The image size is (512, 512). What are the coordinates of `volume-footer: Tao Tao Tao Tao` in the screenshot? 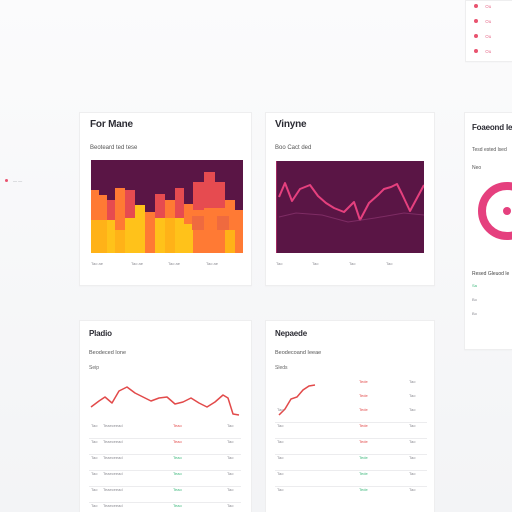 It's located at (350, 266).